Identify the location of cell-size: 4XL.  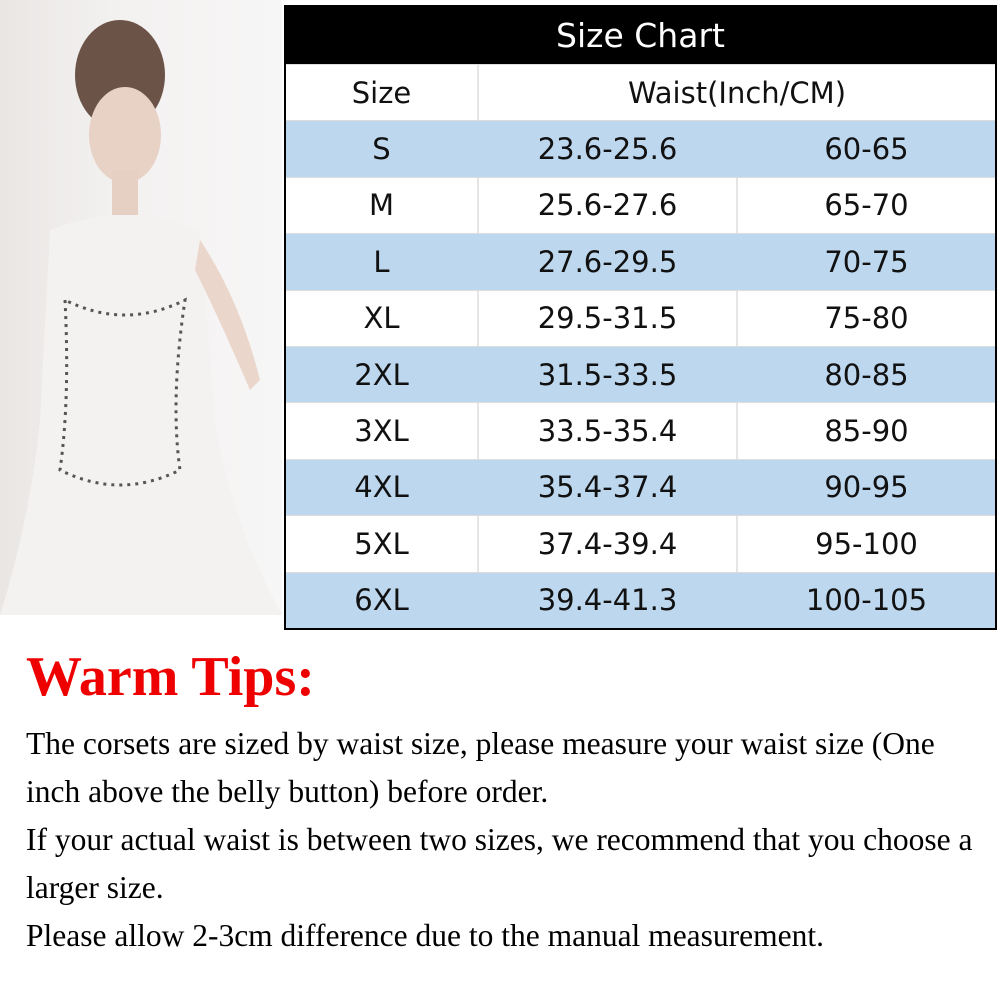
(382, 487).